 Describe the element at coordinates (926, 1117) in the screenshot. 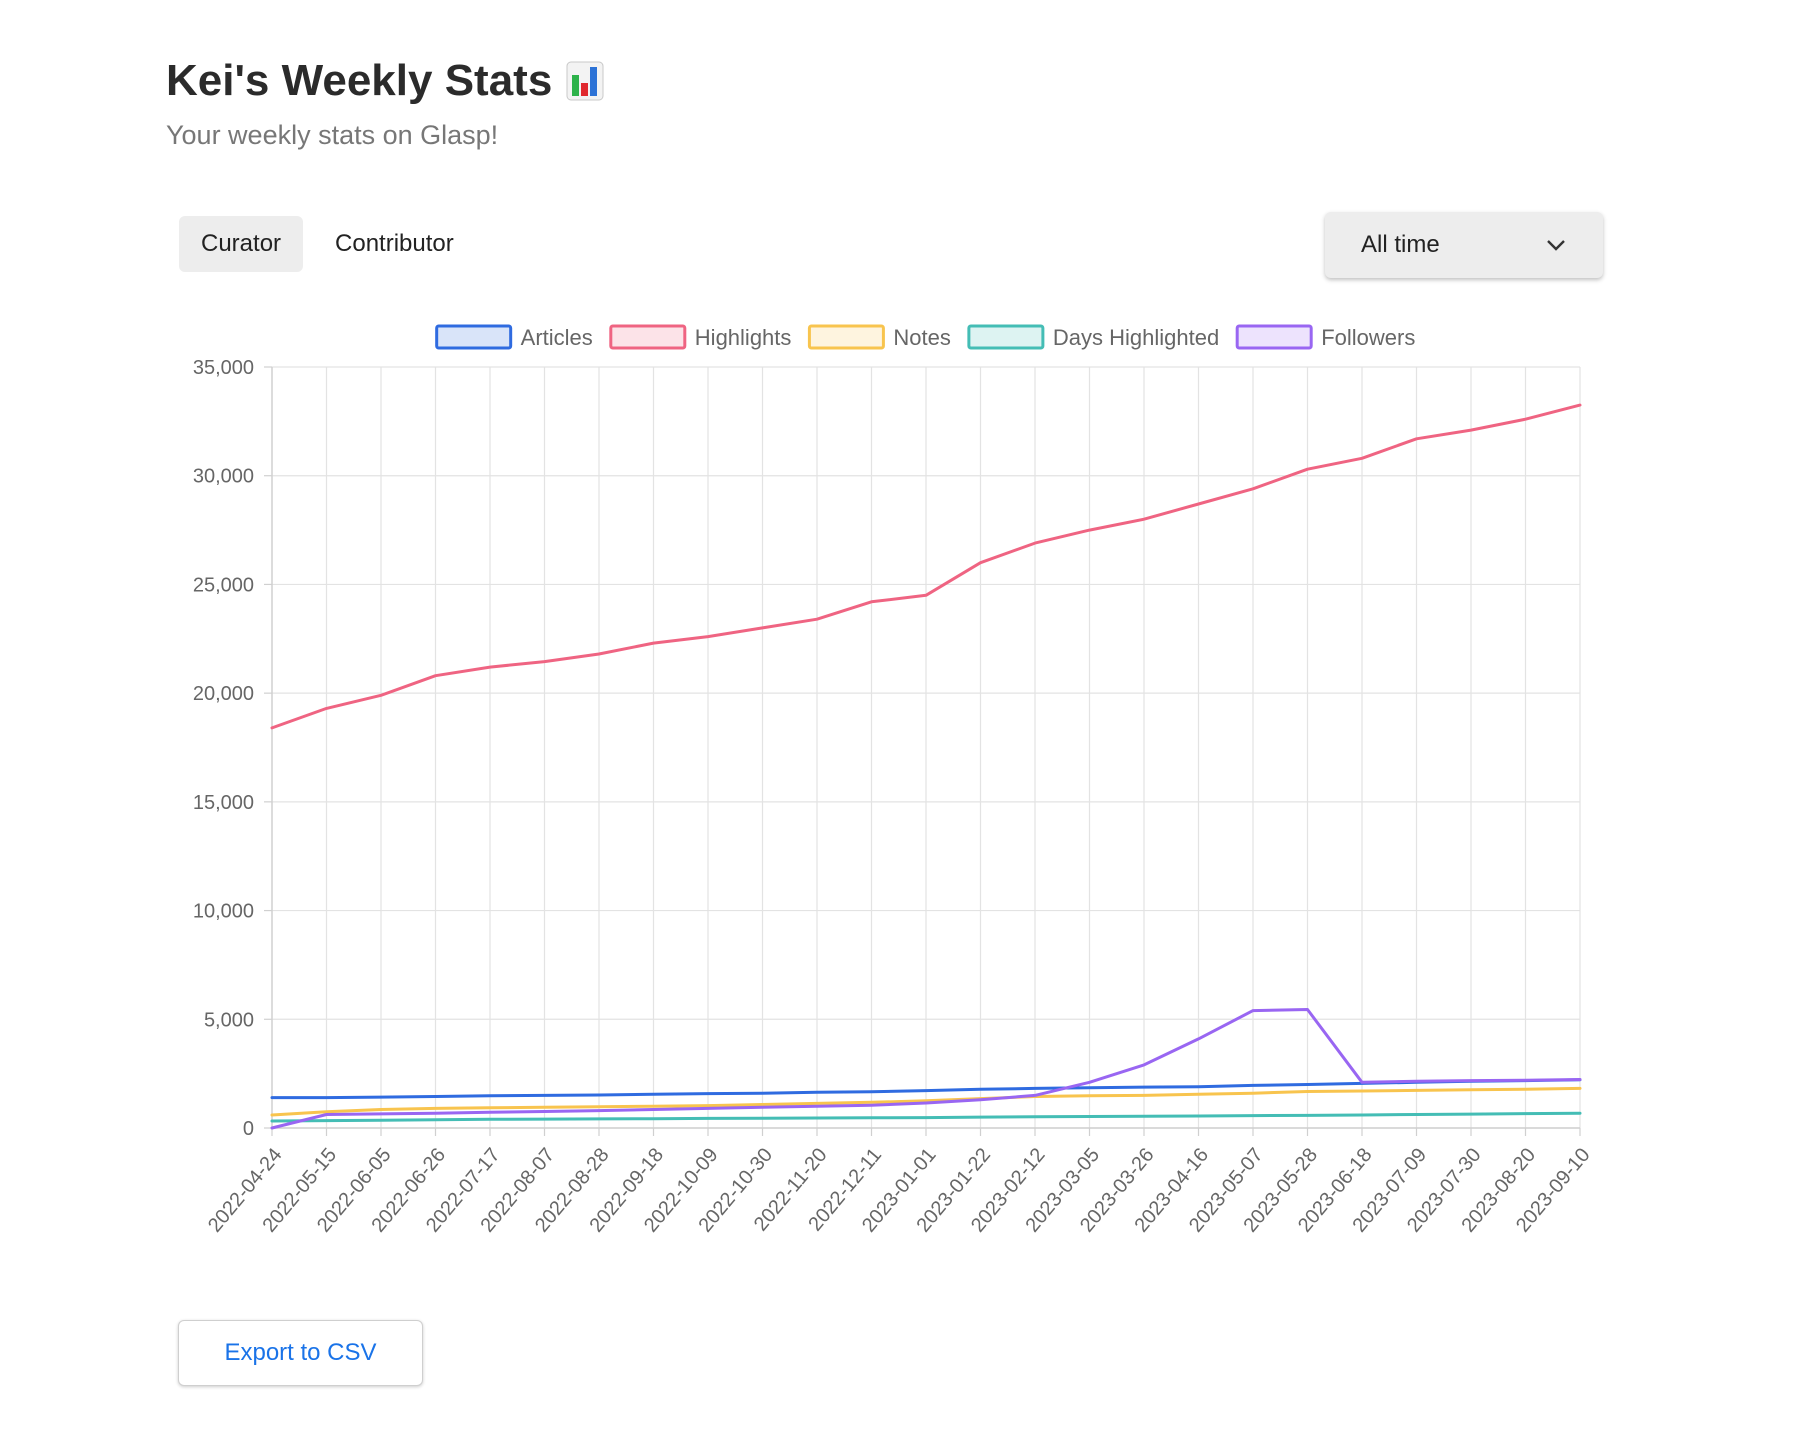

I see `series-line-days-highlighted` at that location.